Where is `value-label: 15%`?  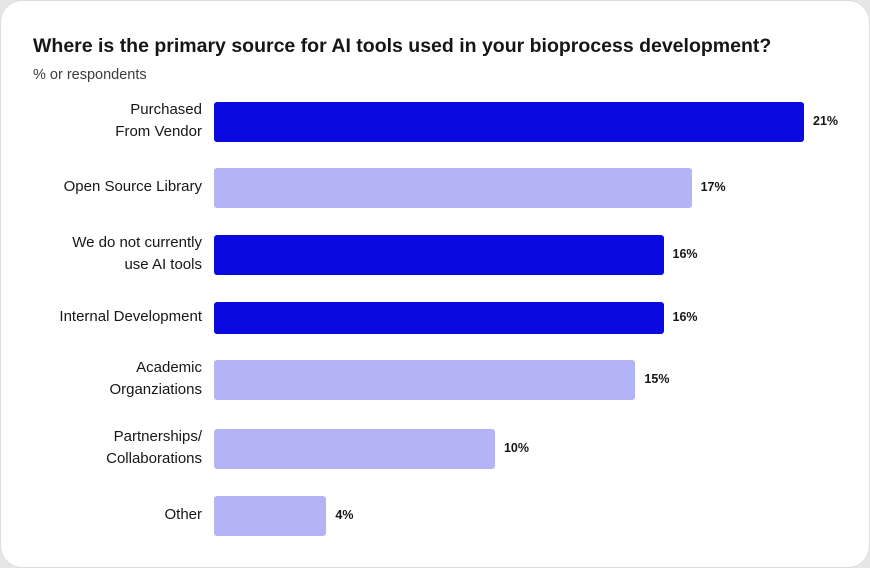 value-label: 15% is located at coordinates (657, 379).